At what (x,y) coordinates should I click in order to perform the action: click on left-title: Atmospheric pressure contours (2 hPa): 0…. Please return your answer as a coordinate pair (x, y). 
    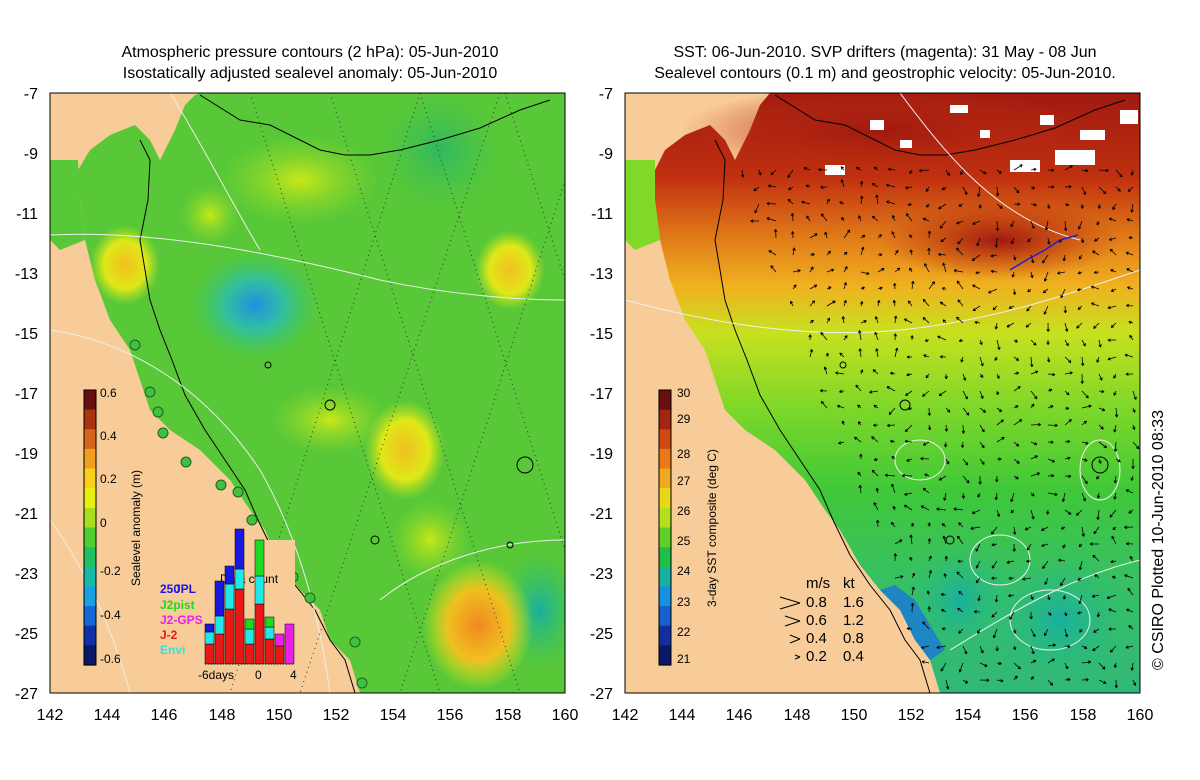
    Looking at the image, I should click on (310, 63).